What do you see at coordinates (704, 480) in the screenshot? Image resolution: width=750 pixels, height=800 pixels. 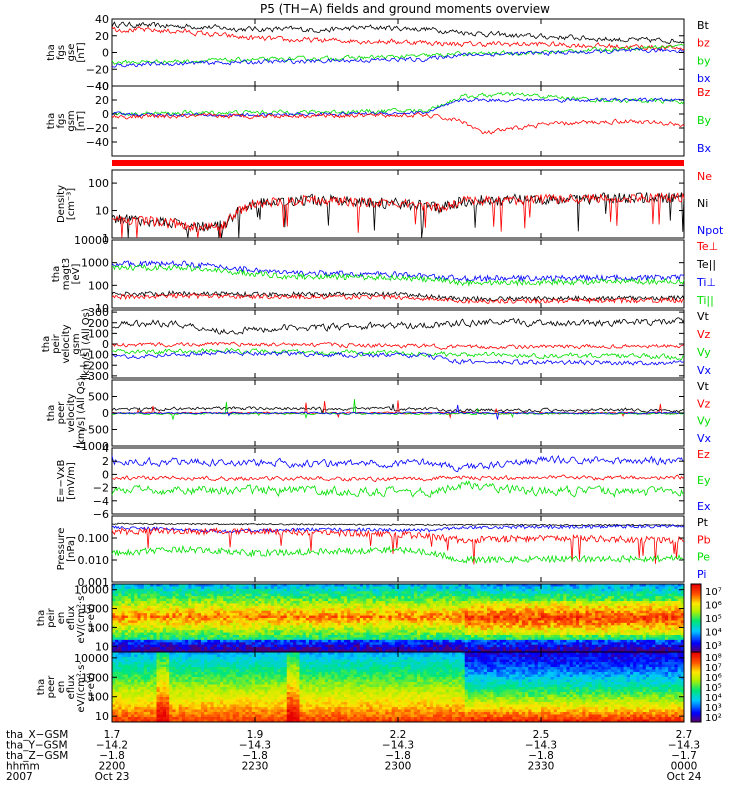 I see `legend-efield-1: Ey` at bounding box center [704, 480].